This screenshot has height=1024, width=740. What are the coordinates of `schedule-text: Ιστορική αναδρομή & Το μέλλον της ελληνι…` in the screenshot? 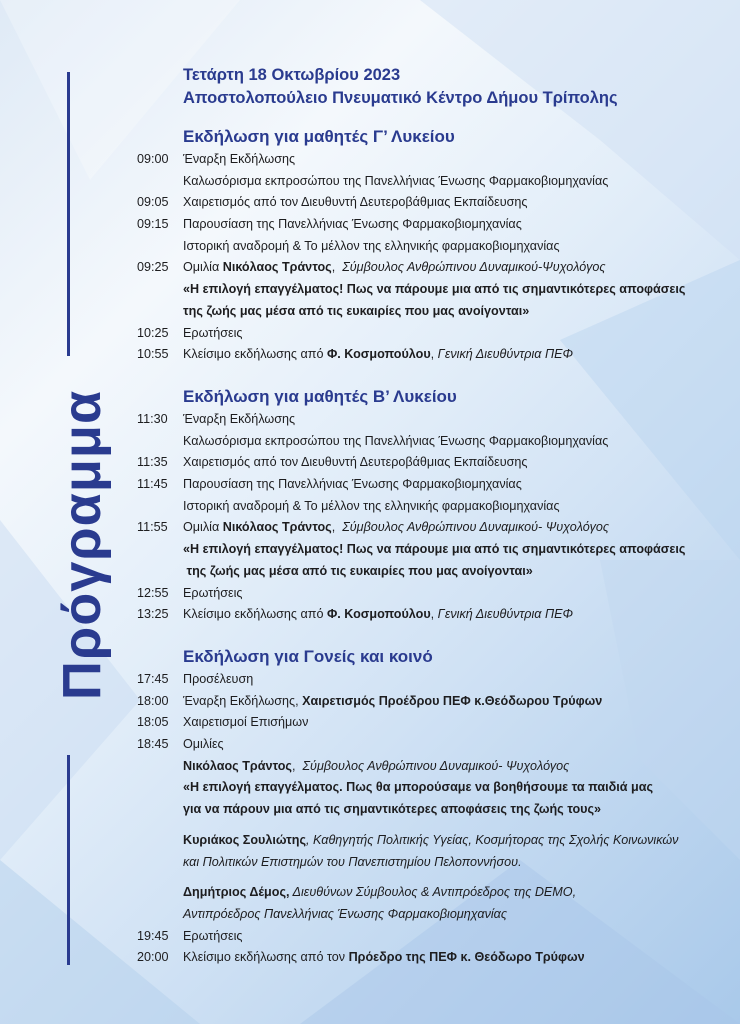 It's located at (371, 507).